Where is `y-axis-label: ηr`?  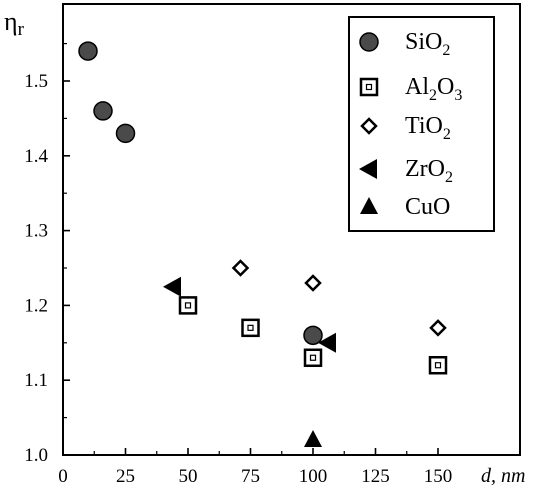 y-axis-label: ηr is located at coordinates (14, 23).